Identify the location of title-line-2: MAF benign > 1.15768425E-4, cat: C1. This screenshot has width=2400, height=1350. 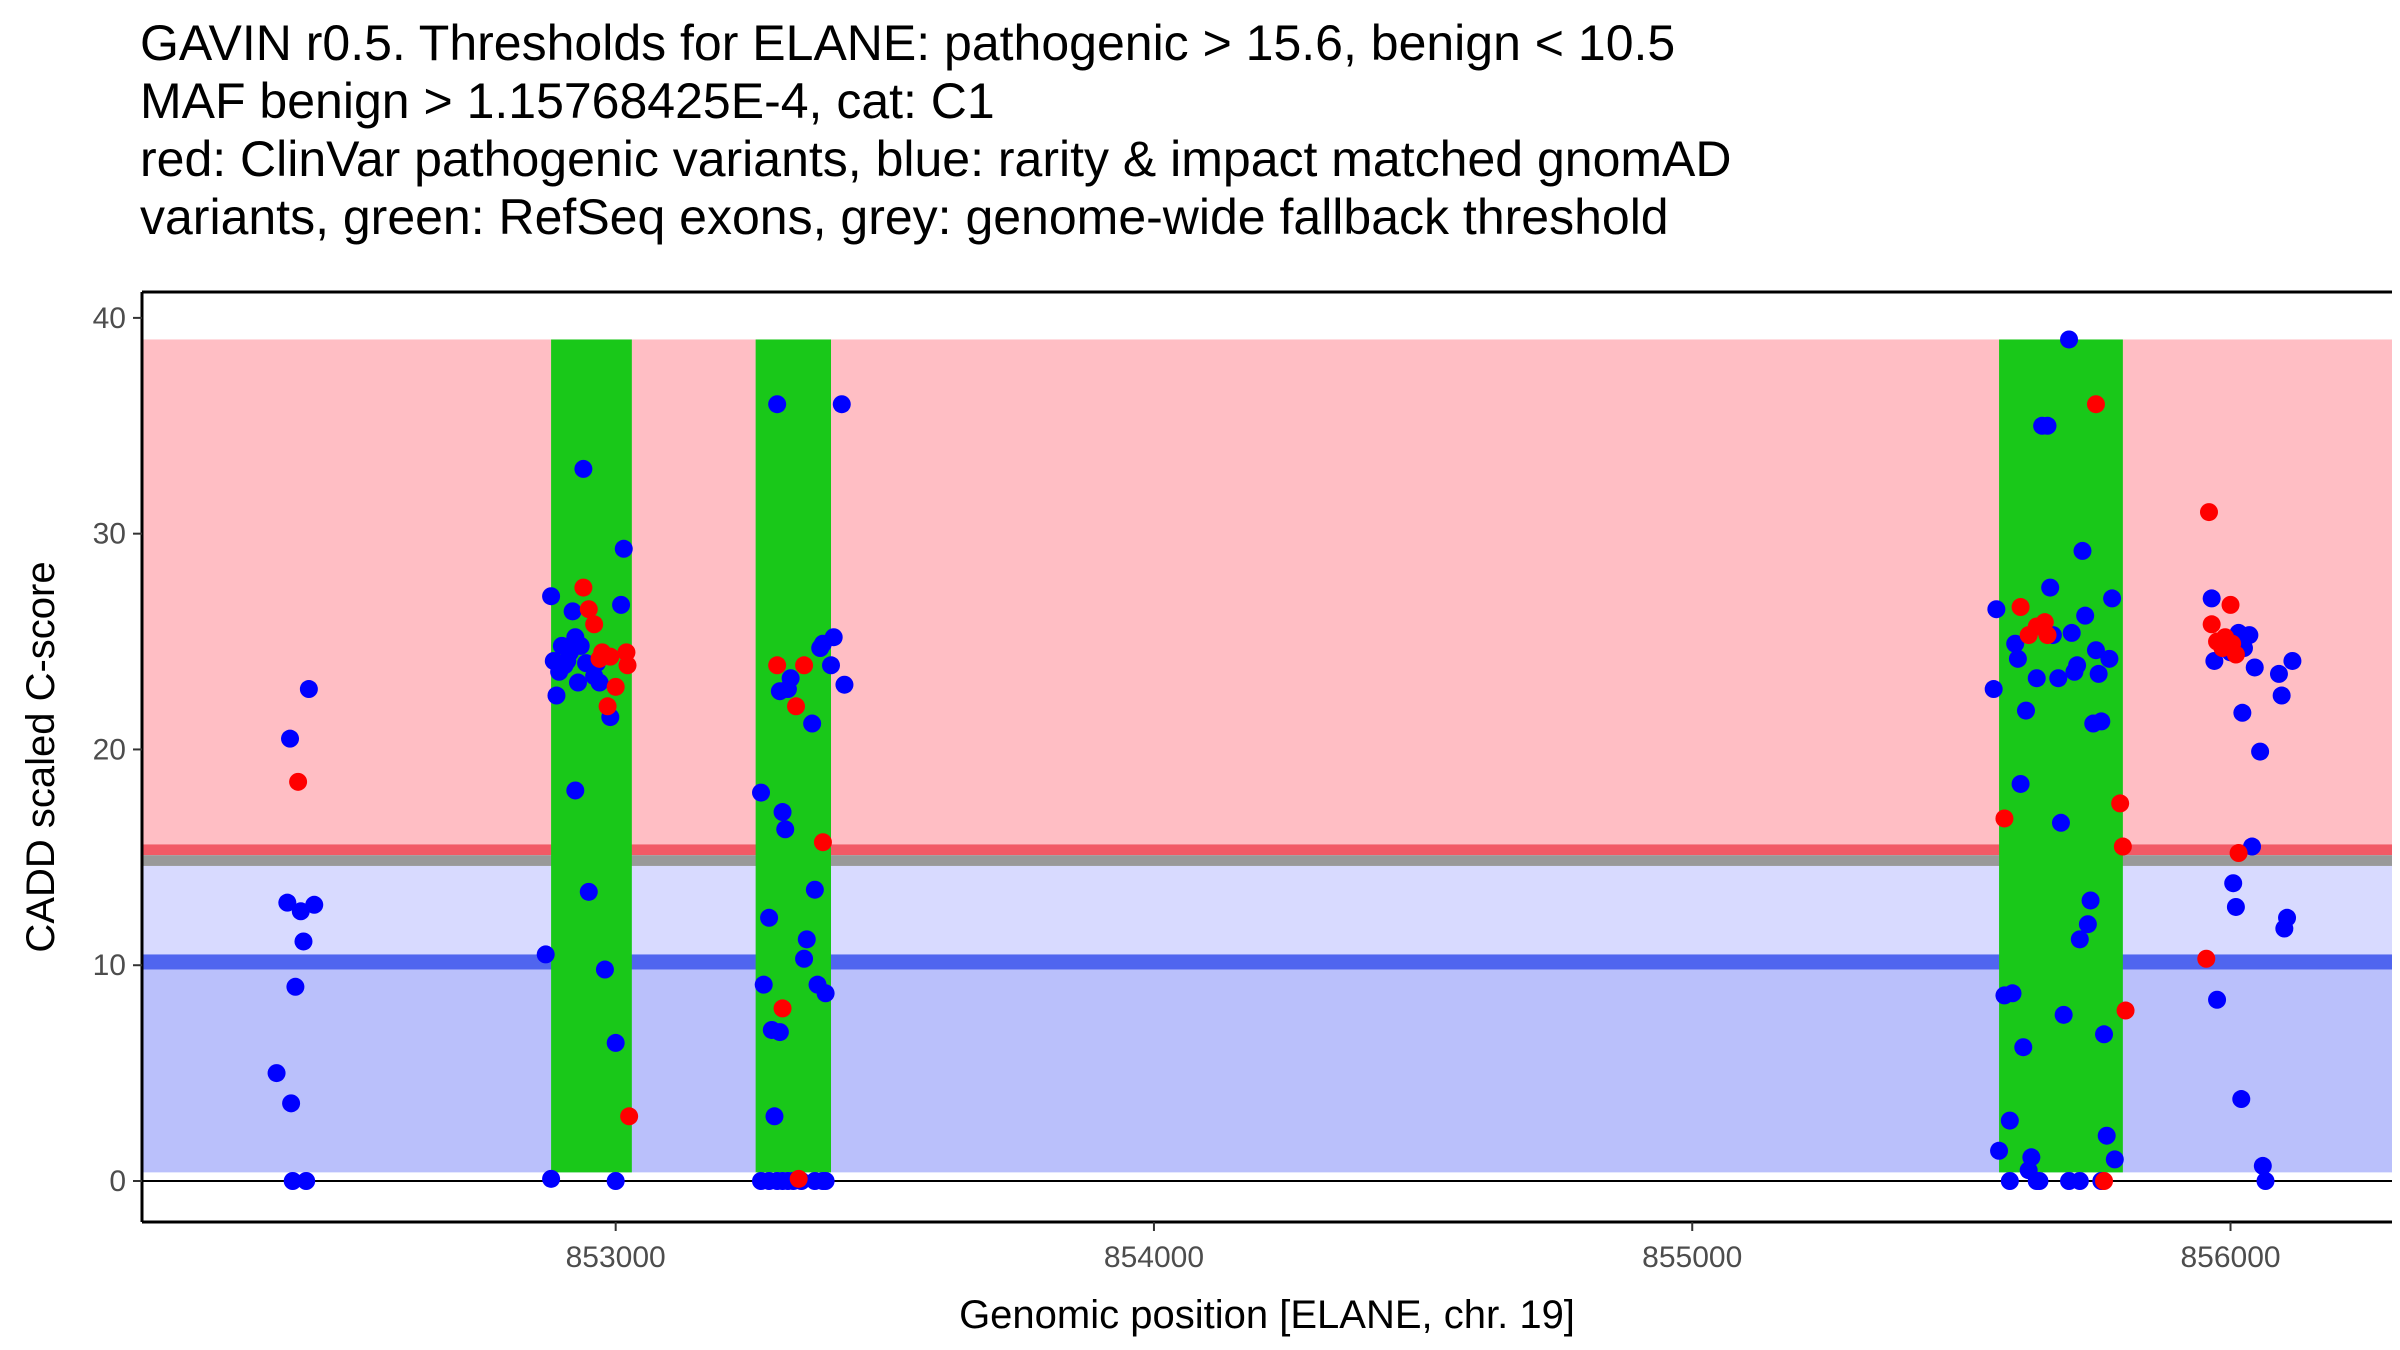
(567, 101).